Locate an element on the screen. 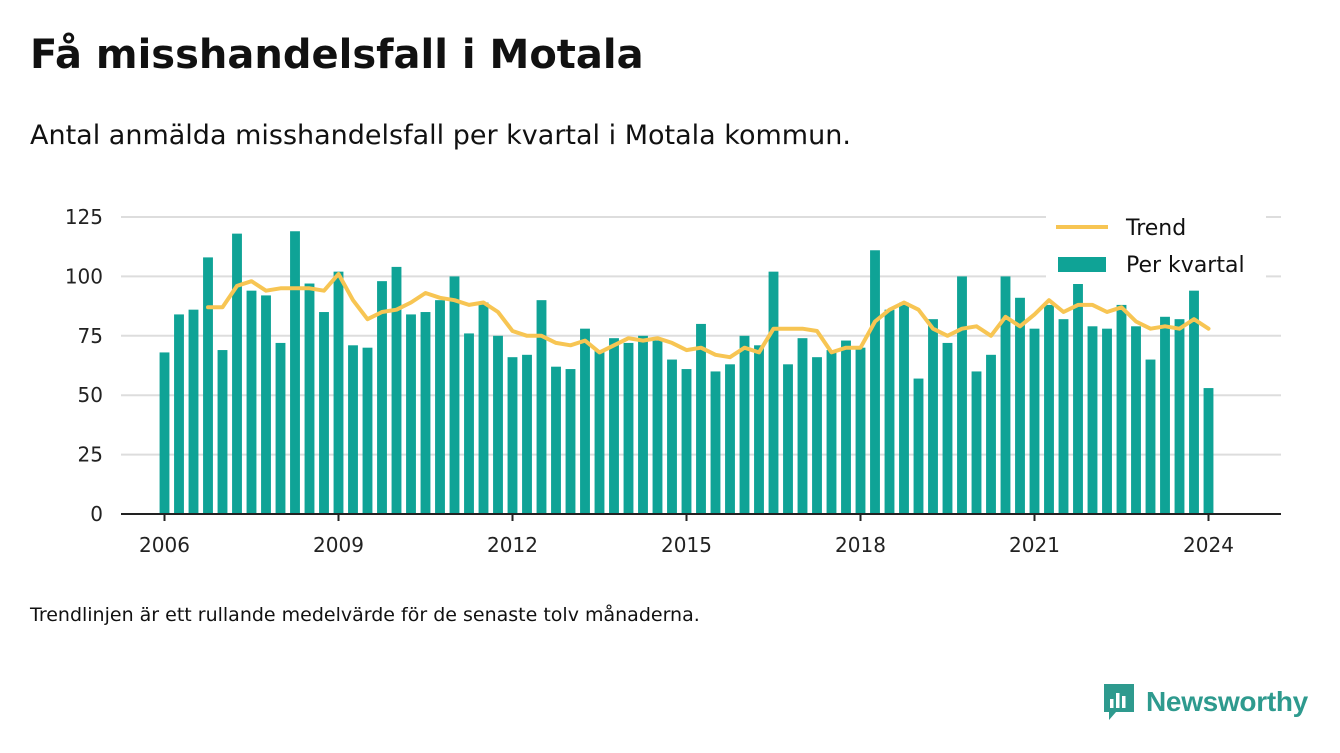 The image size is (1340, 753). x-tick-label-2018: 2018 is located at coordinates (860, 545).